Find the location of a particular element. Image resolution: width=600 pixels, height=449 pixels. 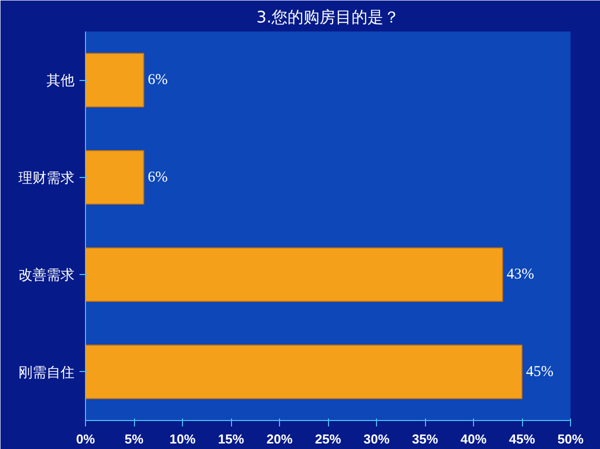

x-tick-label: 40% is located at coordinates (473, 439).